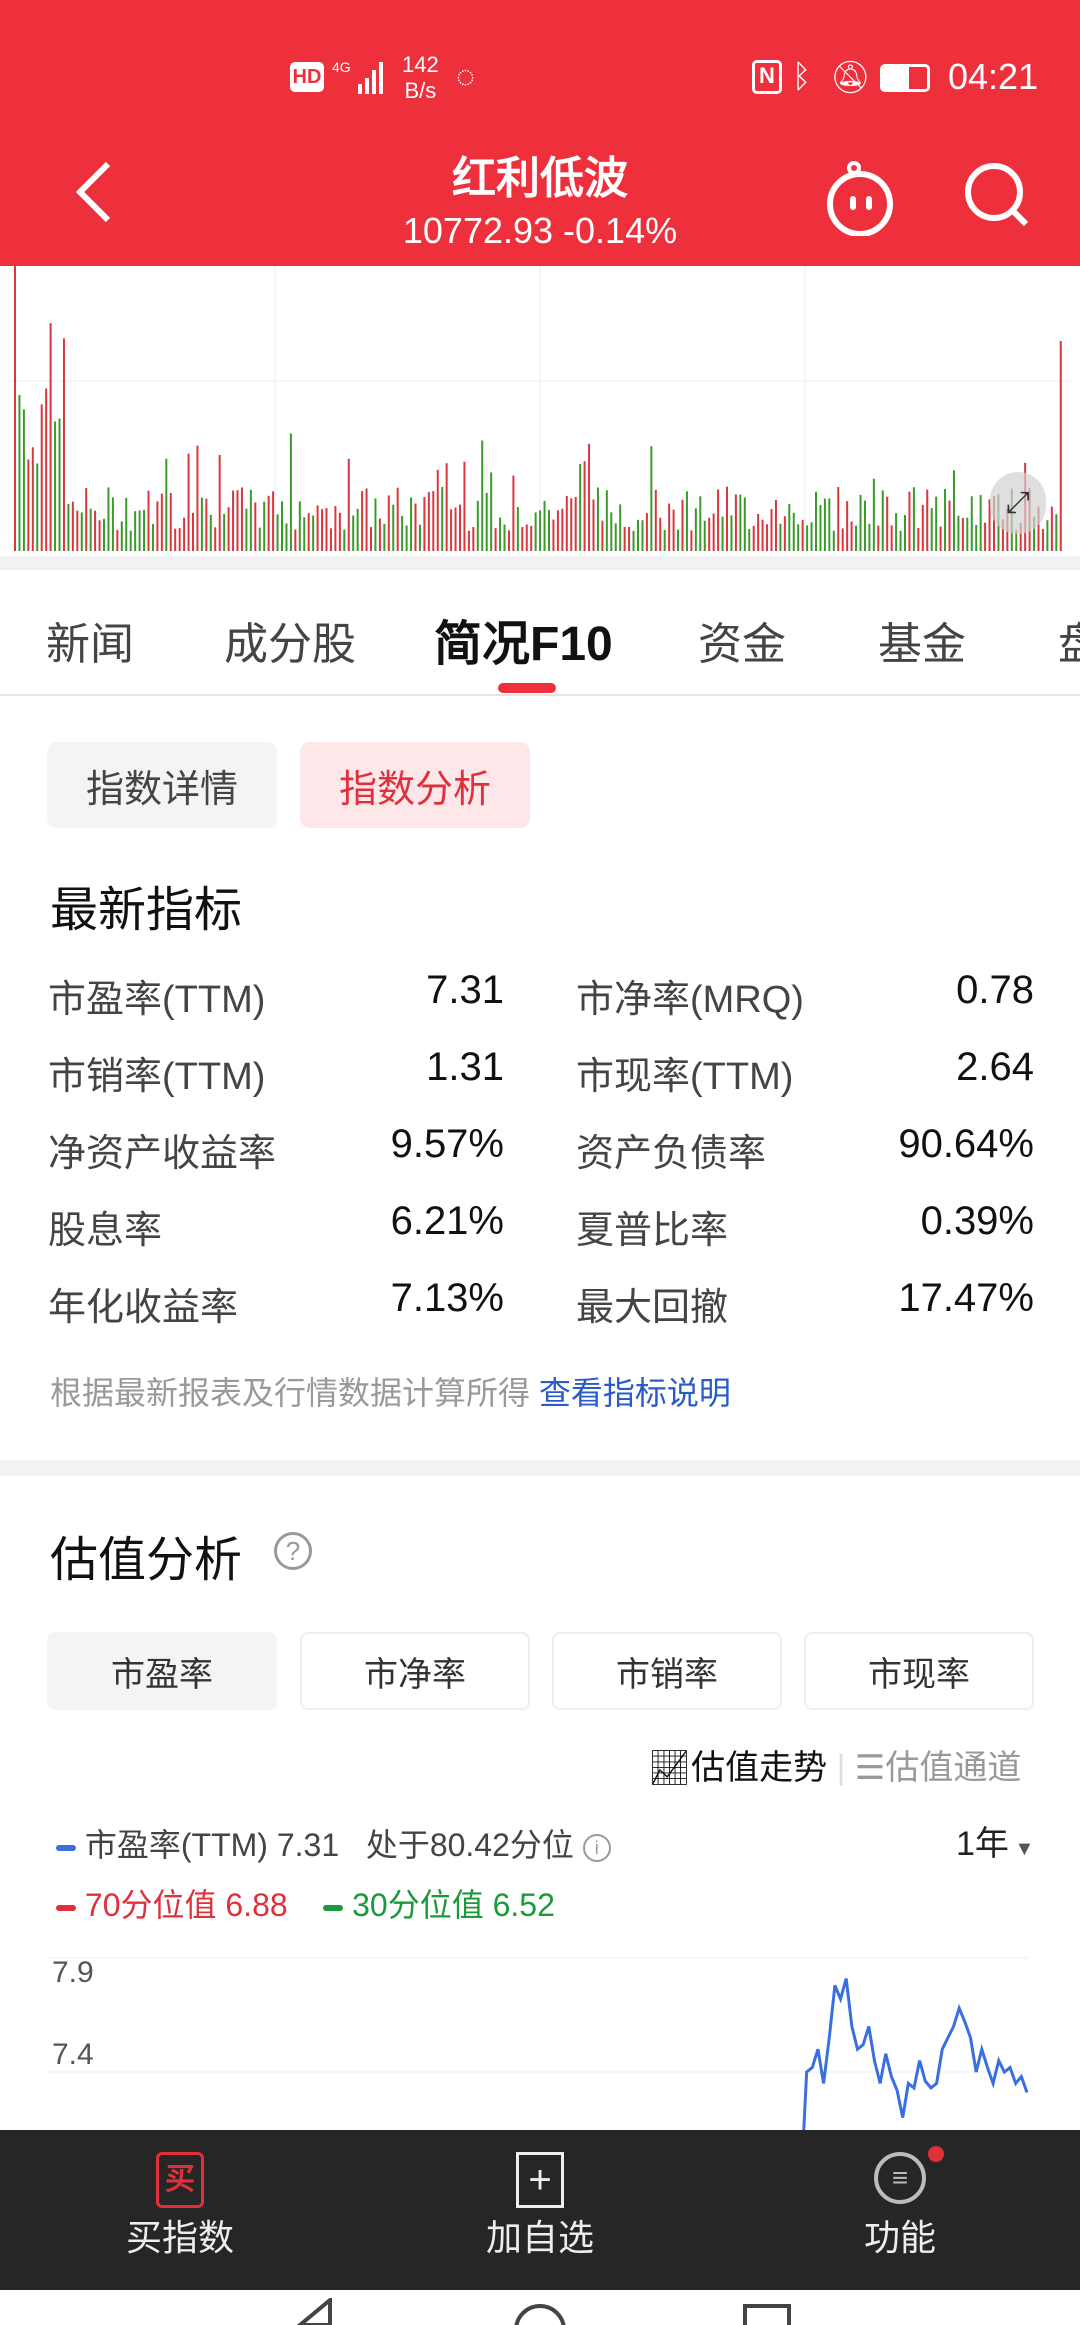  What do you see at coordinates (742, 644) in the screenshot?
I see `tab-funds-flow: 资金` at bounding box center [742, 644].